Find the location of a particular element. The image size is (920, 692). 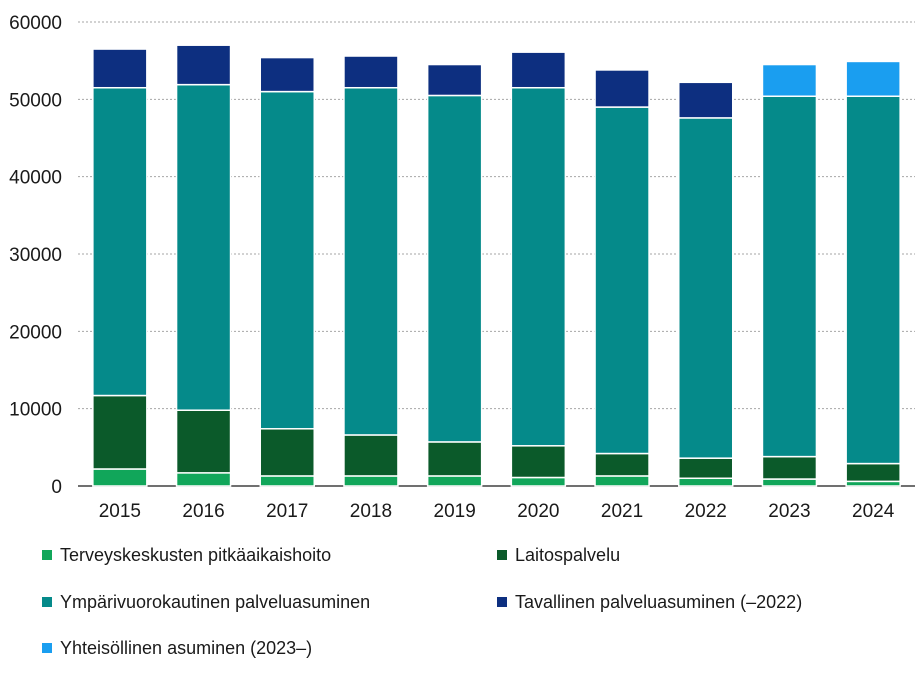

legend-item-terveyskeskusten: Terveyskeskusten pitkäaikaishoito is located at coordinates (186, 555).